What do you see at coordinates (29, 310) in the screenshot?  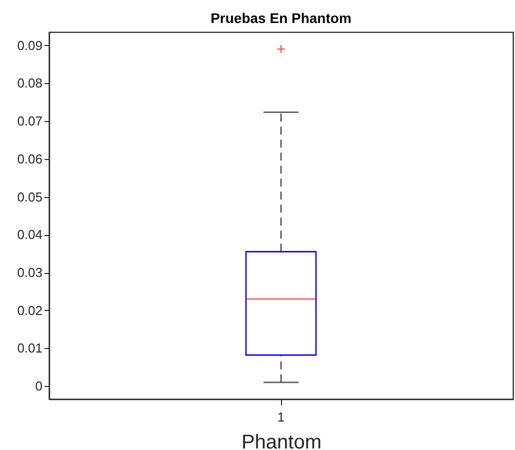 I see `y-tick-label: 0.02` at bounding box center [29, 310].